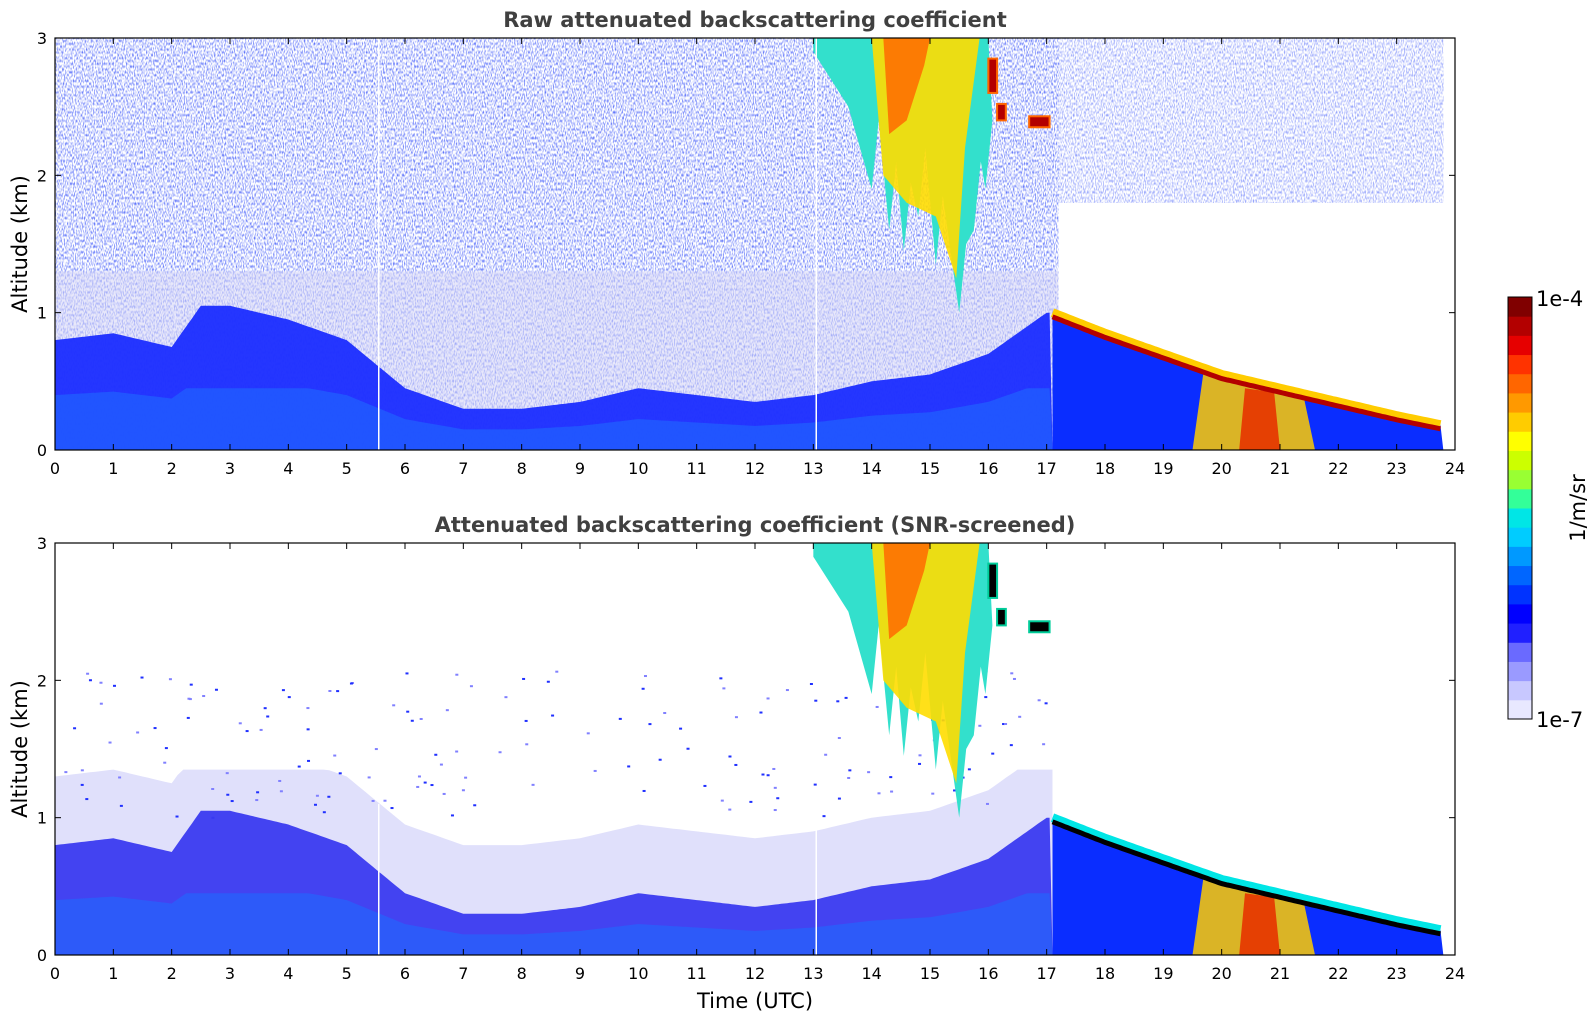 This screenshot has width=1595, height=1020. What do you see at coordinates (1396, 468) in the screenshot?
I see `x-tick-label: 23` at bounding box center [1396, 468].